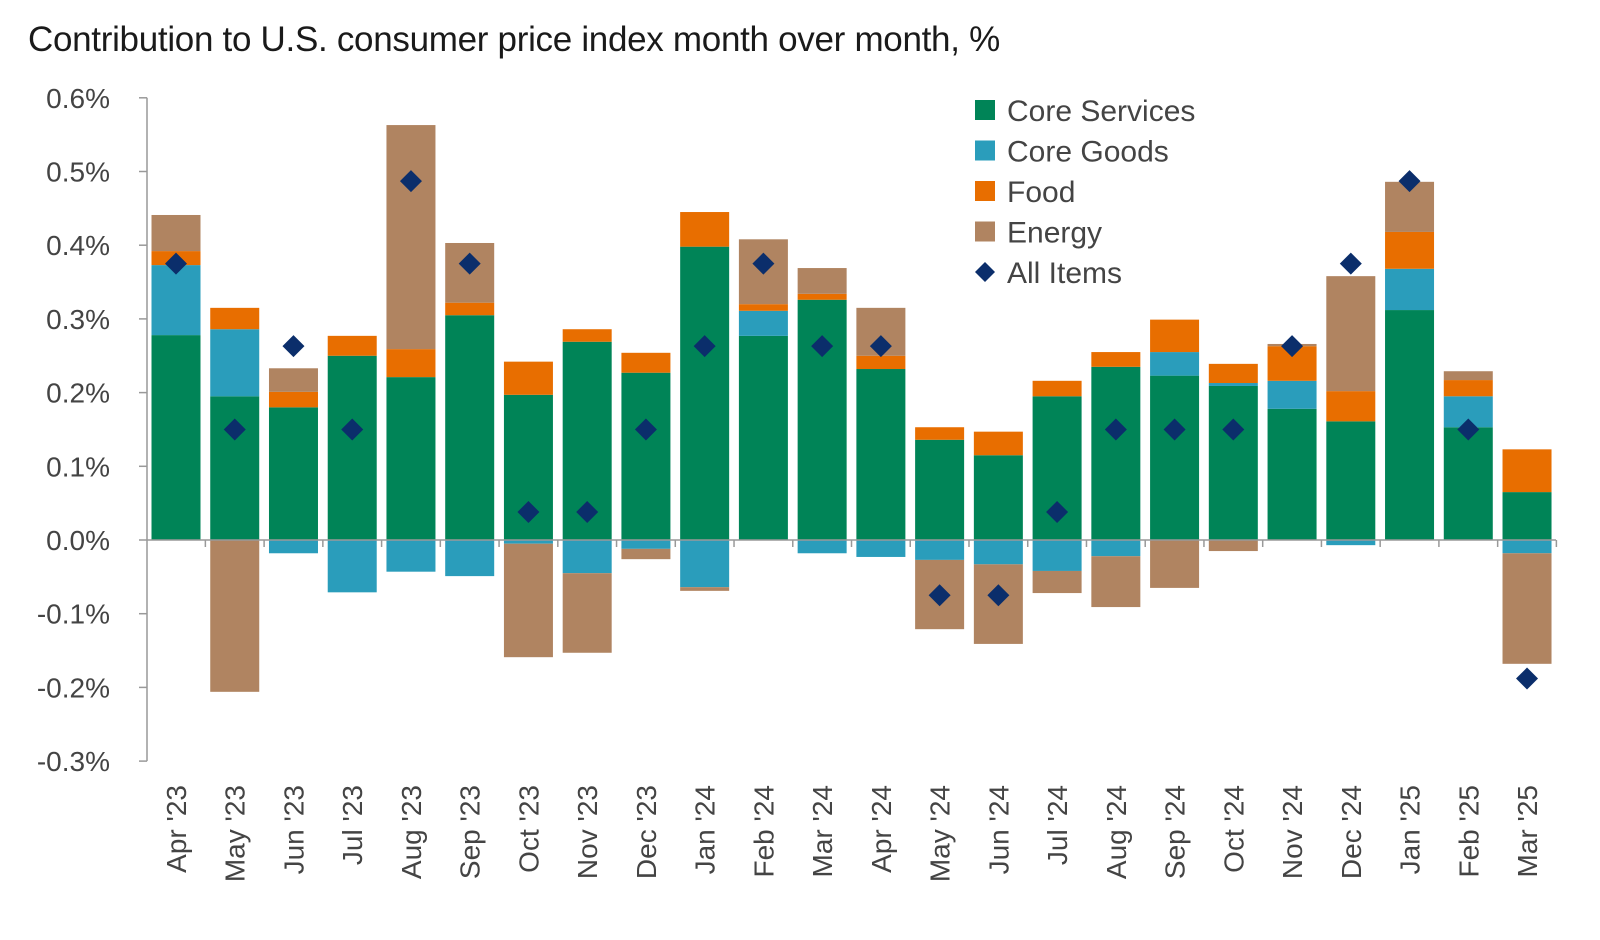 This screenshot has width=1600, height=940. I want to click on x-tick-label: Aug '23, so click(411, 832).